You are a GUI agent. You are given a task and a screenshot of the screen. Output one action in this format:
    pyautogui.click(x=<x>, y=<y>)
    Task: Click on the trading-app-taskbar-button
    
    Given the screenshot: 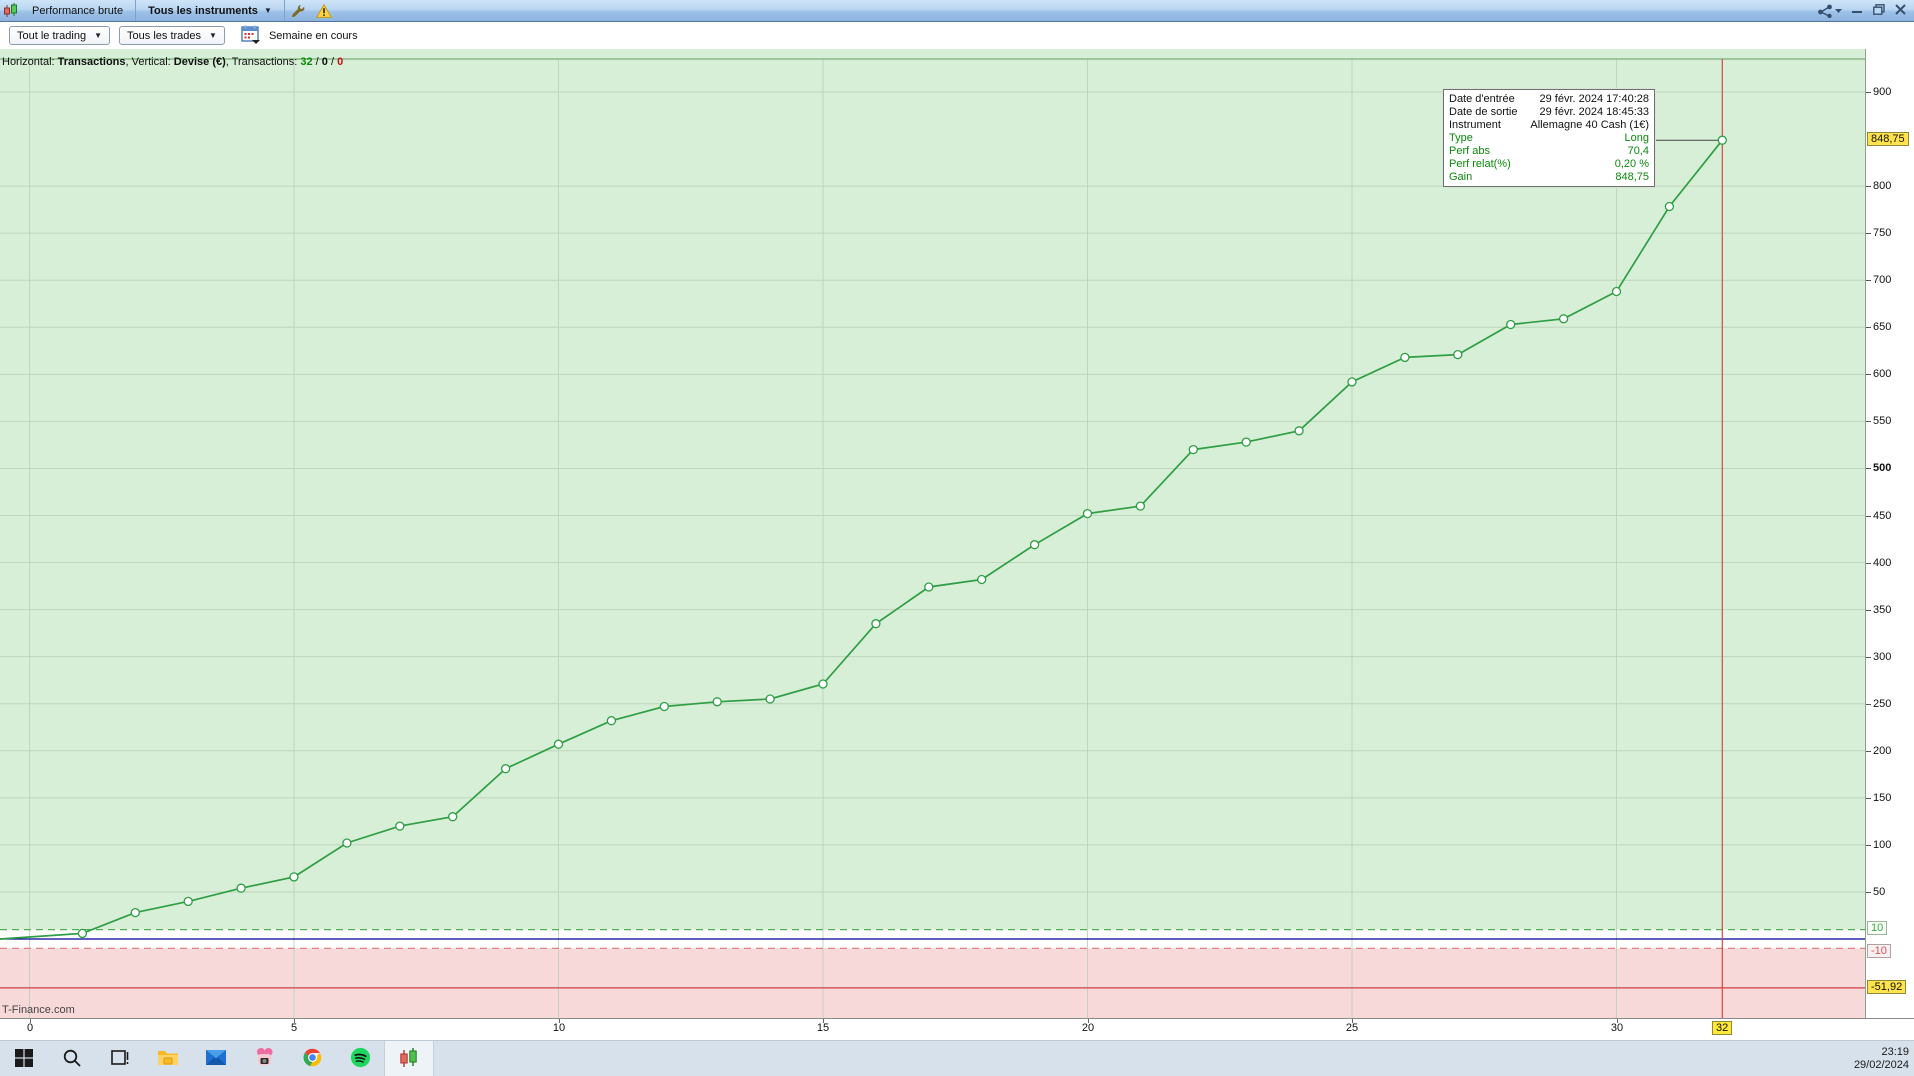 What is the action you would take?
    pyautogui.click(x=409, y=1058)
    